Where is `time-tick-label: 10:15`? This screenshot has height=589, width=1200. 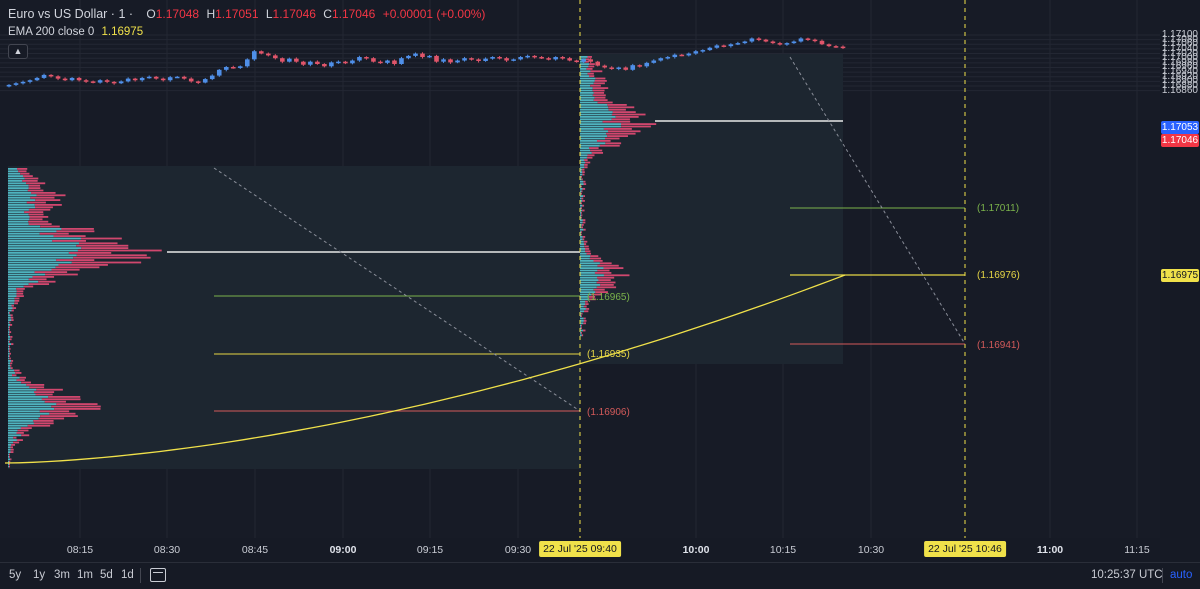
time-tick-label: 10:15 is located at coordinates (783, 550).